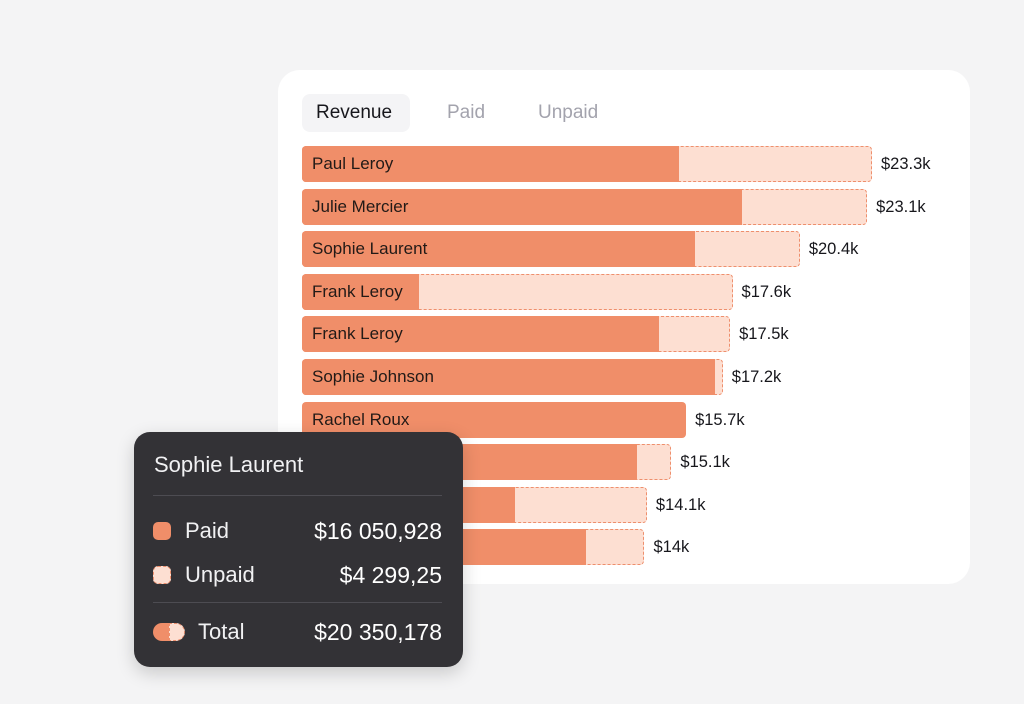  Describe the element at coordinates (207, 530) in the screenshot. I see `tooltip-paid-label: Paid` at that location.